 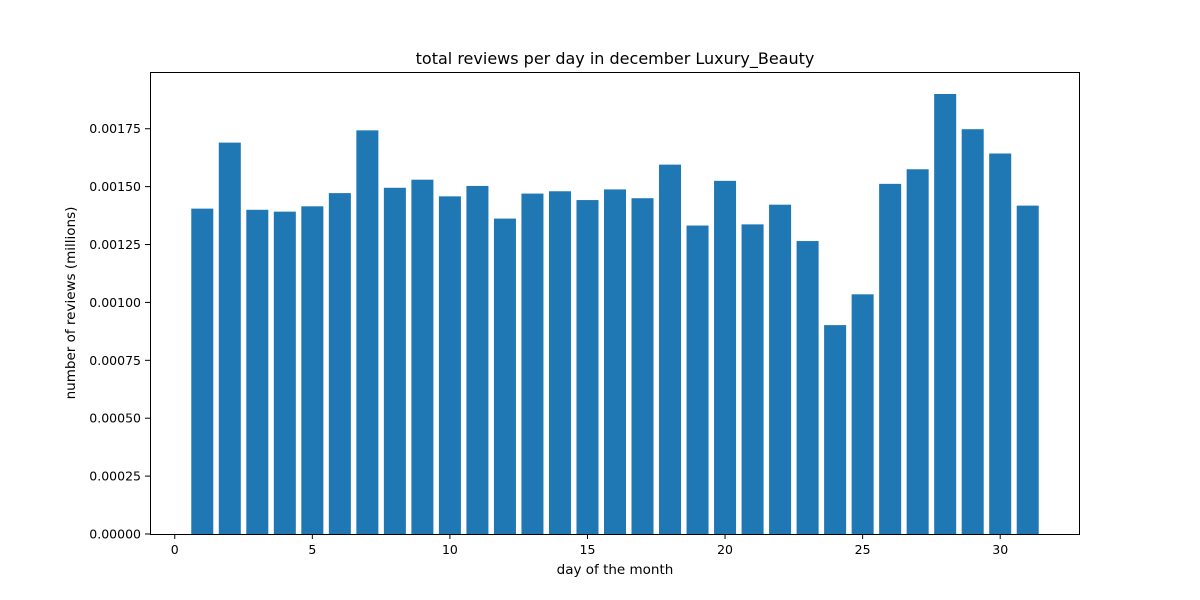 I want to click on x-tick-label: 10, so click(x=450, y=549).